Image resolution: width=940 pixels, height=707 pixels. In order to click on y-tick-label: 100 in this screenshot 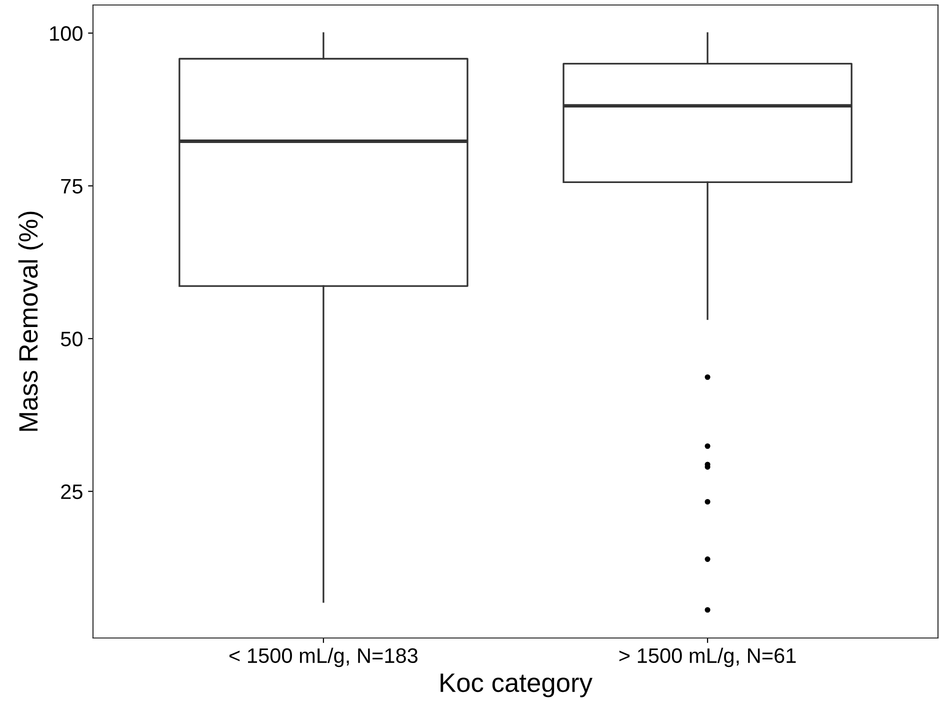, I will do `click(66, 33)`.